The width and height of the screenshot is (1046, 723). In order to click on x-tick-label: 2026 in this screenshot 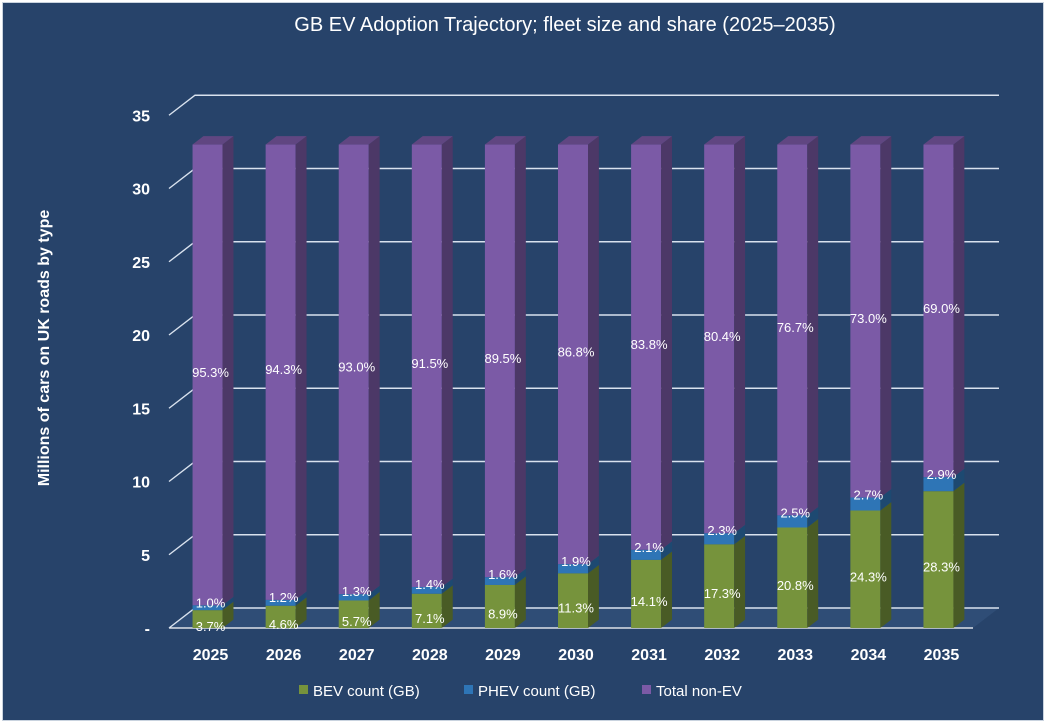, I will do `click(284, 655)`.